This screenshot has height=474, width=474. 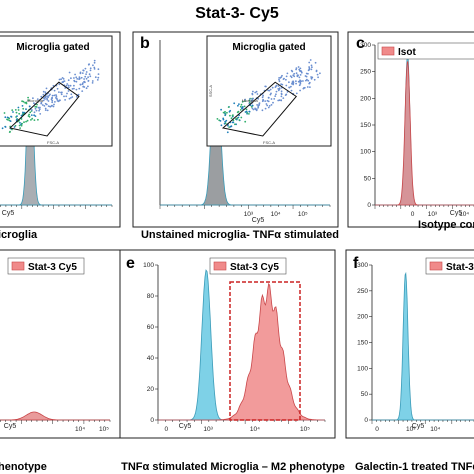 What do you see at coordinates (237, 13) in the screenshot?
I see `figure-title: Stat-3- Cy5` at bounding box center [237, 13].